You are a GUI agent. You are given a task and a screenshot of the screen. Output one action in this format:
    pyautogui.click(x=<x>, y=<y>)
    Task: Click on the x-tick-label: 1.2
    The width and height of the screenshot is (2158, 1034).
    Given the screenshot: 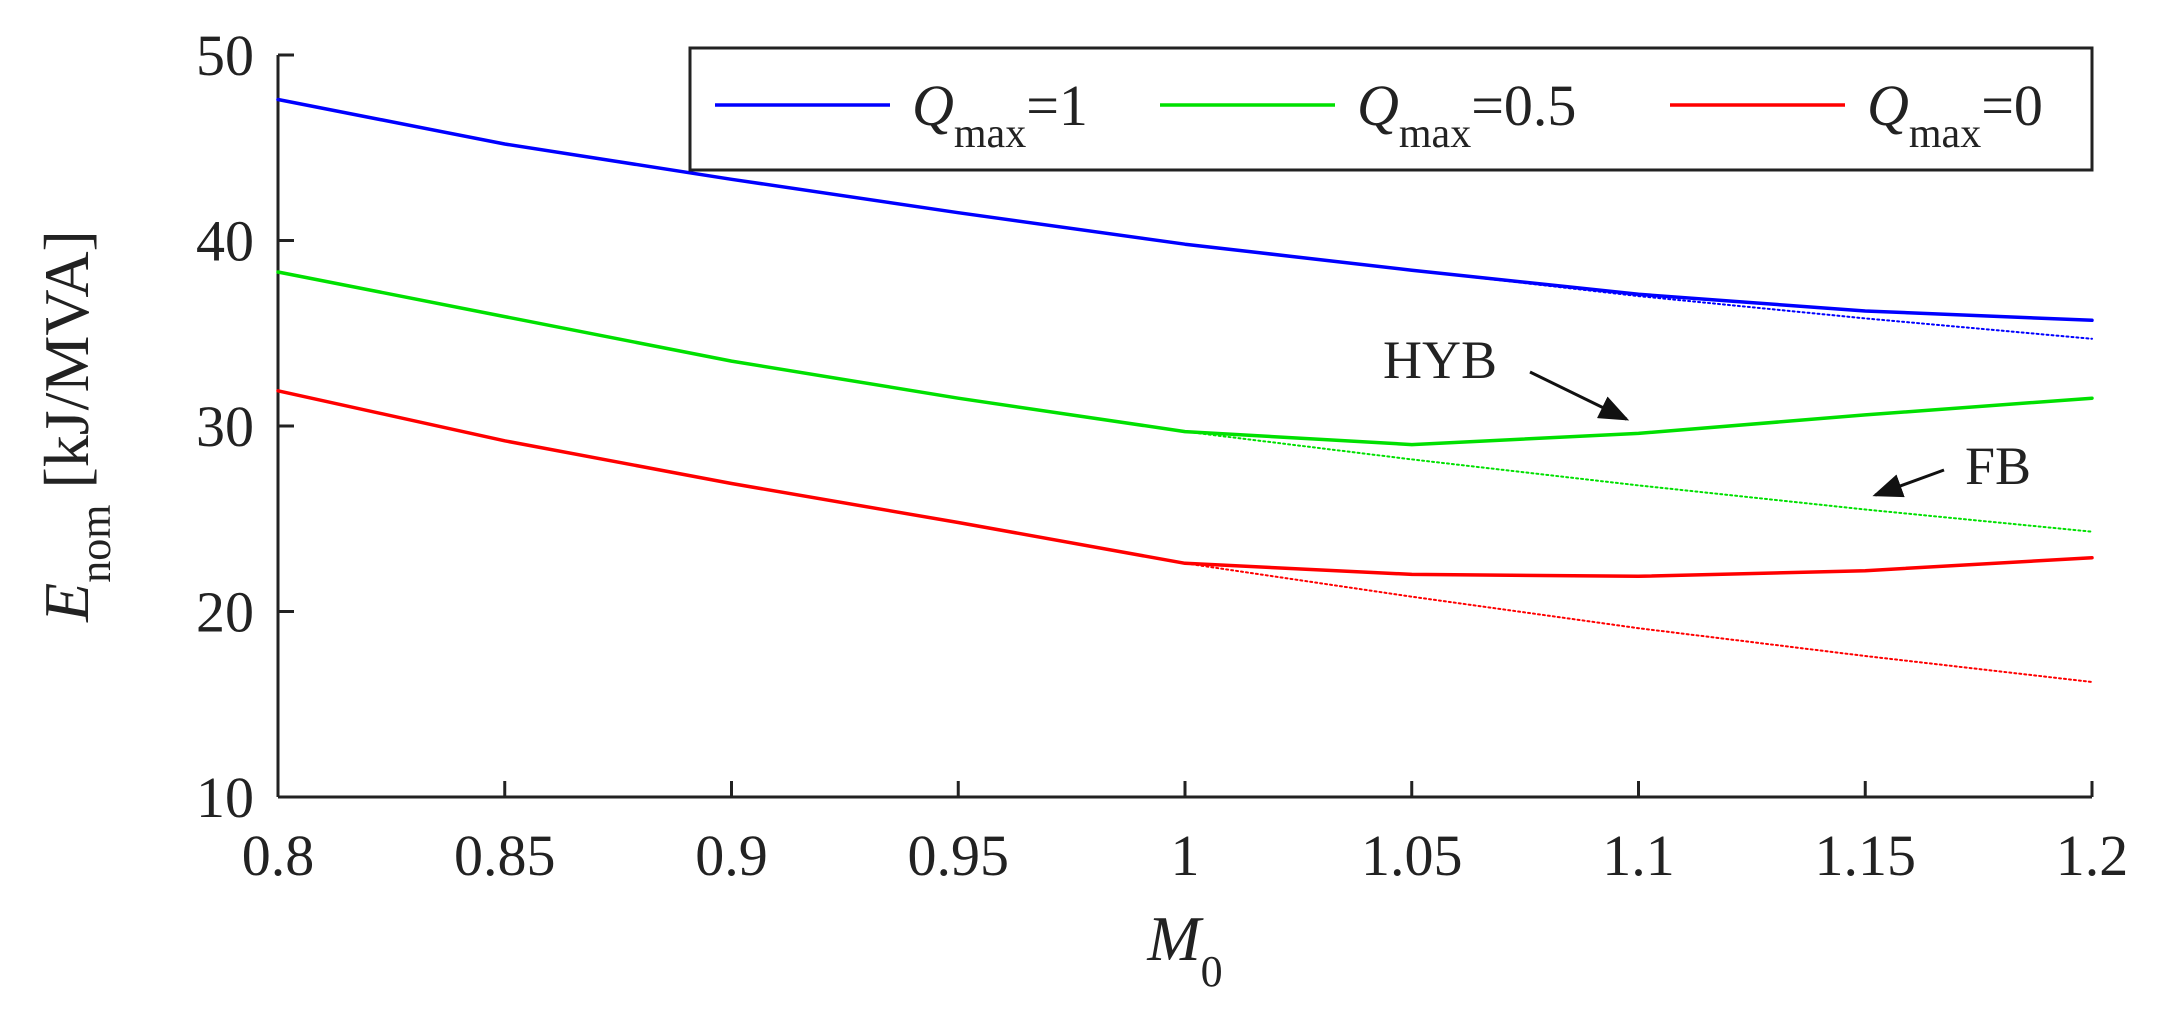 What is the action you would take?
    pyautogui.click(x=2092, y=855)
    